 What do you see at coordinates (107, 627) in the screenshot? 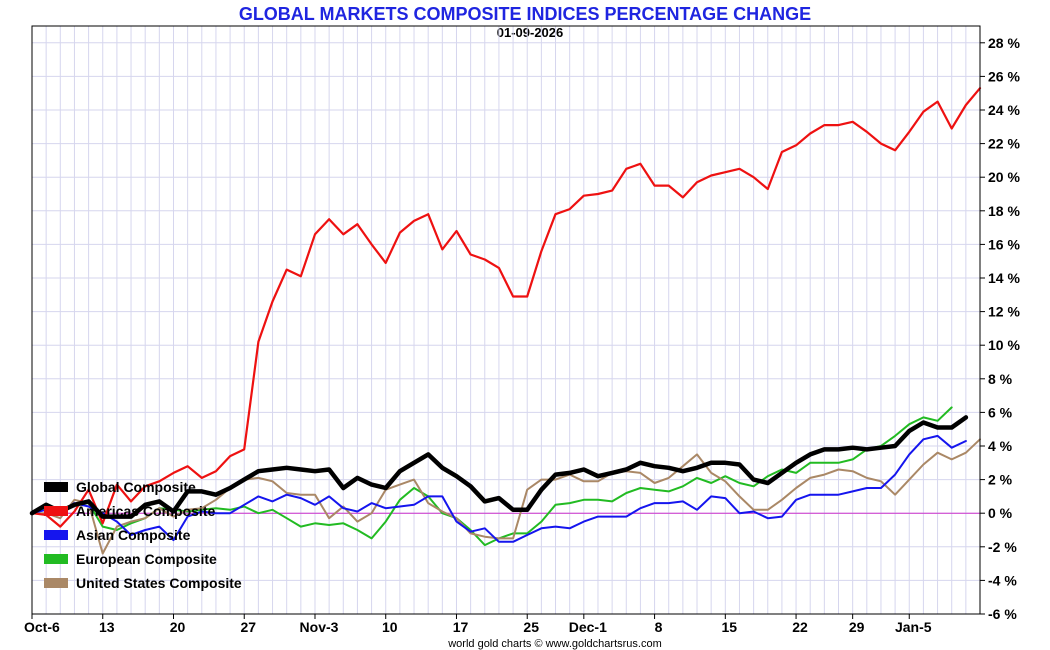
I see `x-tick-label: 13` at bounding box center [107, 627].